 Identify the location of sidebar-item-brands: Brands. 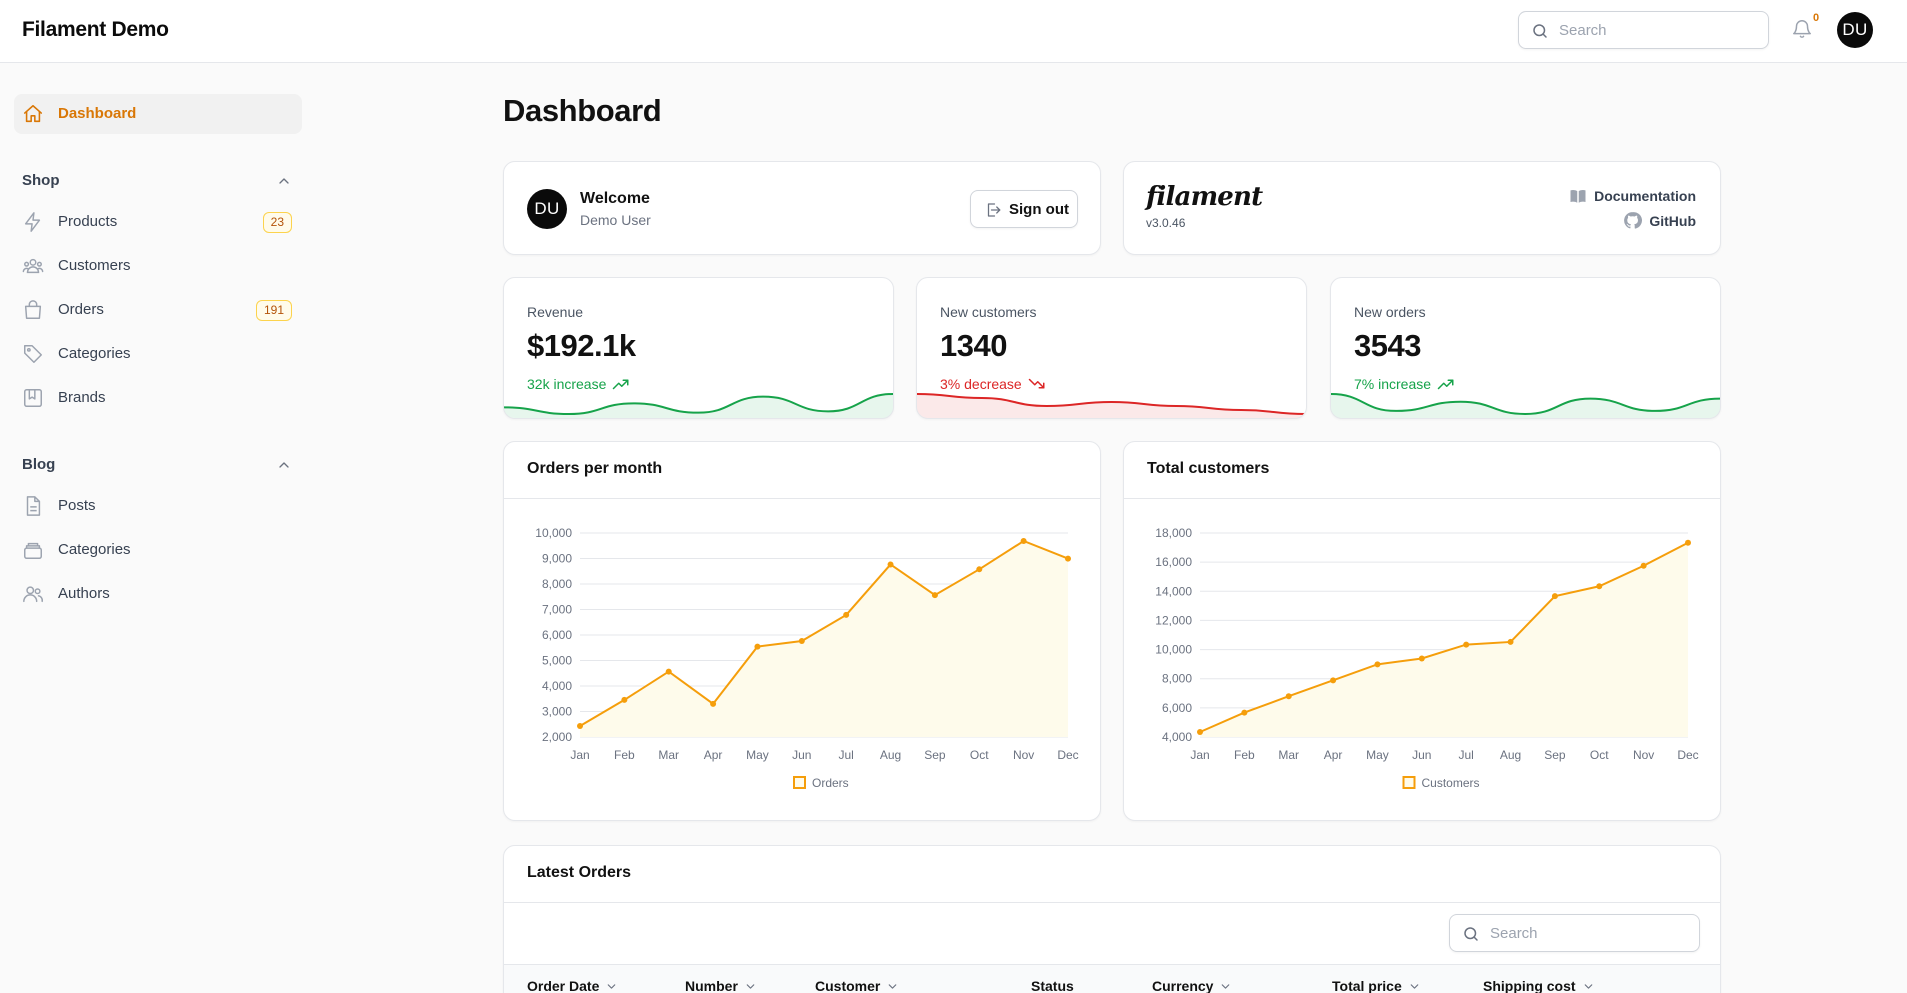
(158, 398).